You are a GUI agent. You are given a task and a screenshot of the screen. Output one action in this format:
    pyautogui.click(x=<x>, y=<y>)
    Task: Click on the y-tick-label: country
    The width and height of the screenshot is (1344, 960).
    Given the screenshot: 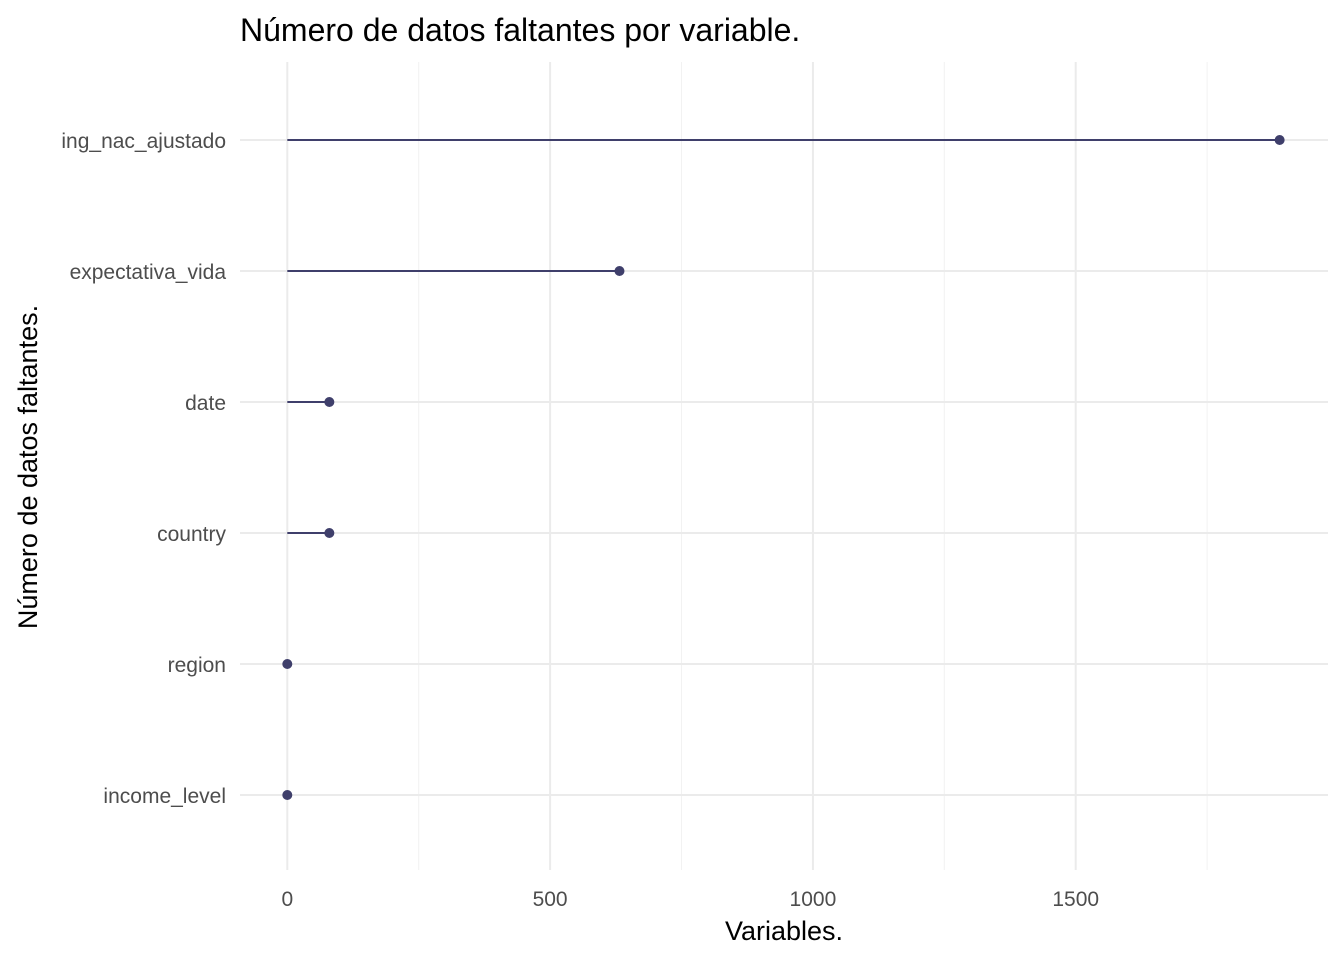 What is the action you would take?
    pyautogui.click(x=191, y=534)
    